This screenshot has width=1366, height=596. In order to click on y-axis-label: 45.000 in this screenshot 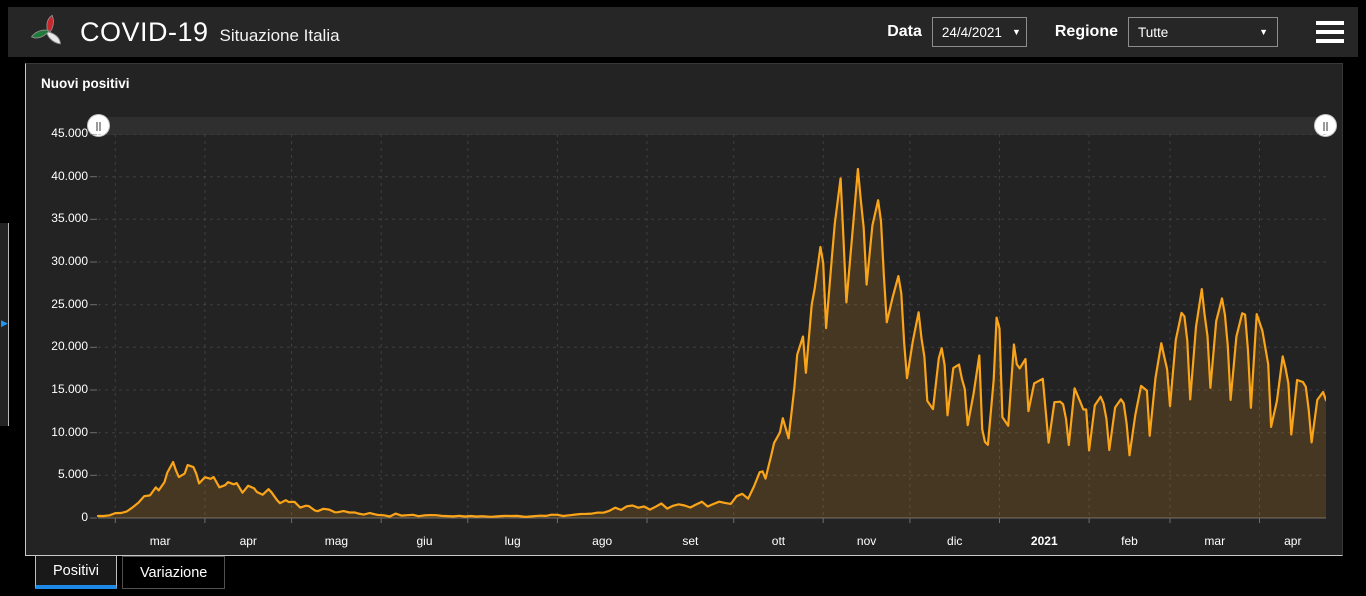, I will do `click(69, 133)`.